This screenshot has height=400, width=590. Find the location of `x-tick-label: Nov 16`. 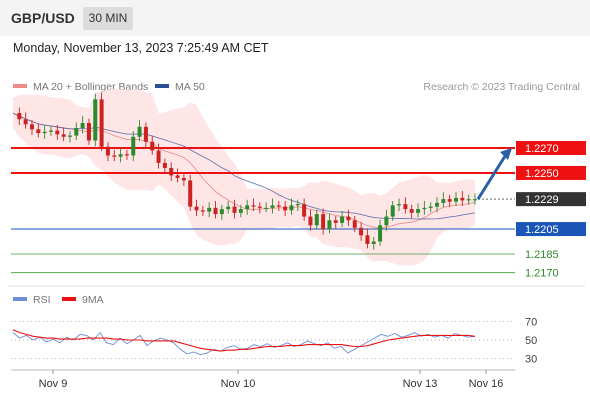

x-tick-label: Nov 16 is located at coordinates (486, 384).